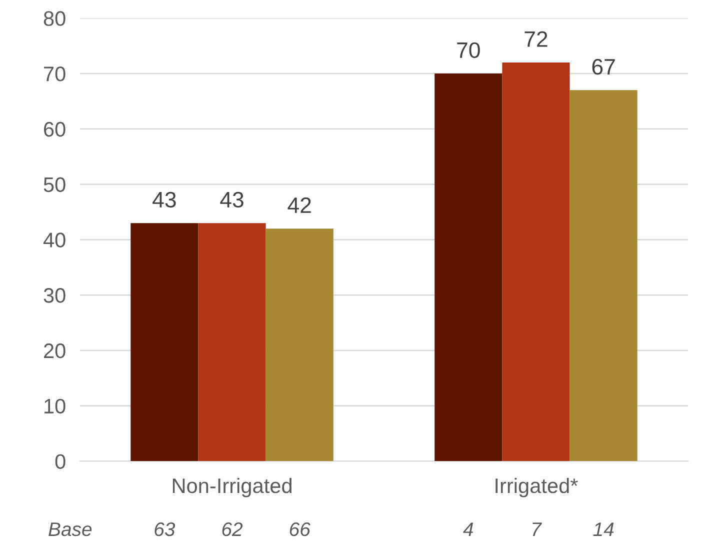 The height and width of the screenshot is (551, 702). What do you see at coordinates (468, 529) in the screenshot?
I see `text: 4` at bounding box center [468, 529].